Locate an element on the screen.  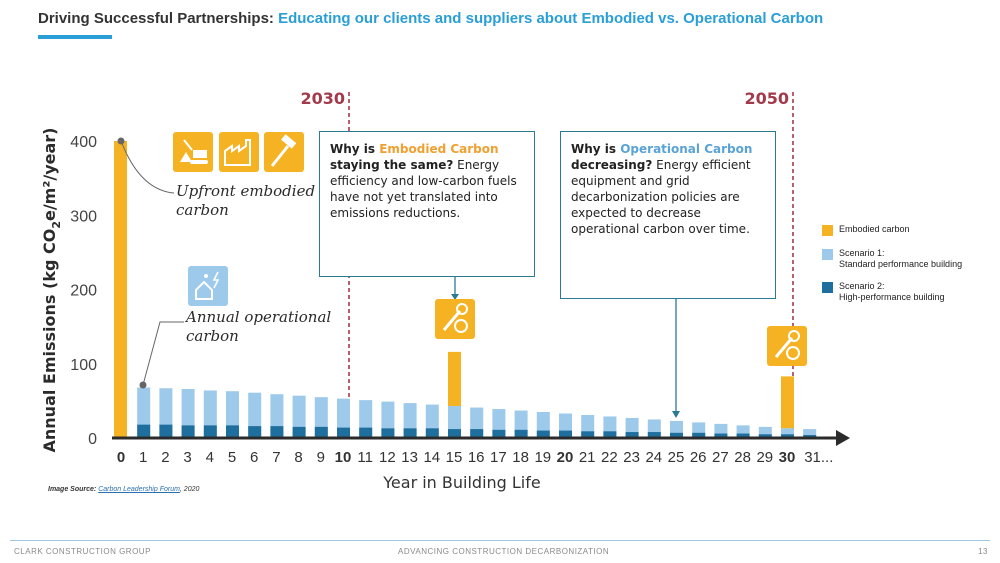
x-tick-label: 17 is located at coordinates (498, 457).